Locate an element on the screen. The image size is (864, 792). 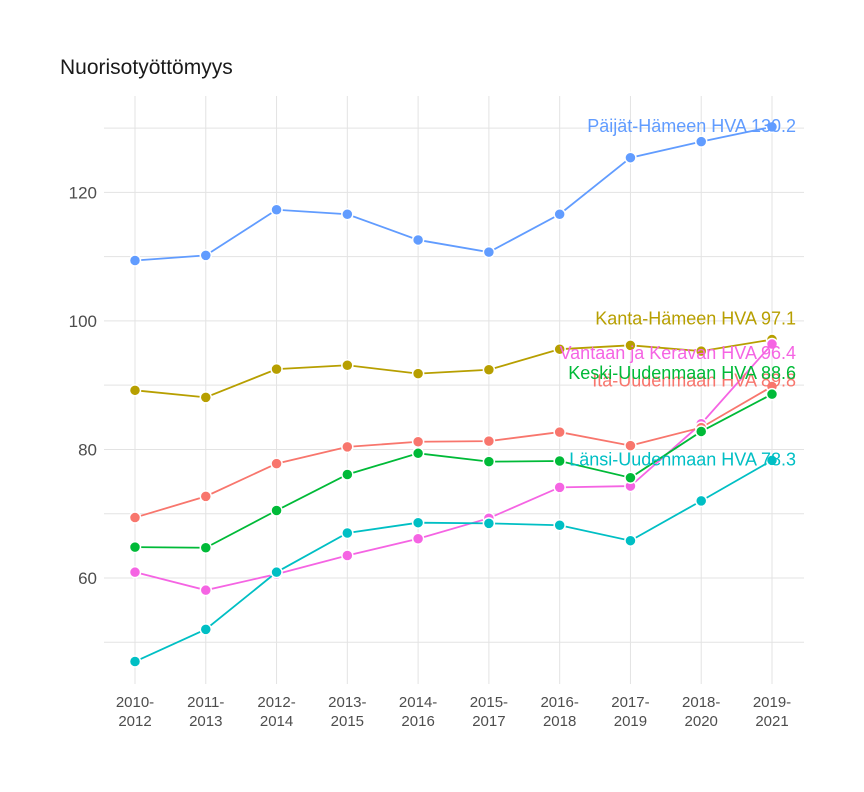
x-tick-label: 2016-2018 is located at coordinates (559, 712).